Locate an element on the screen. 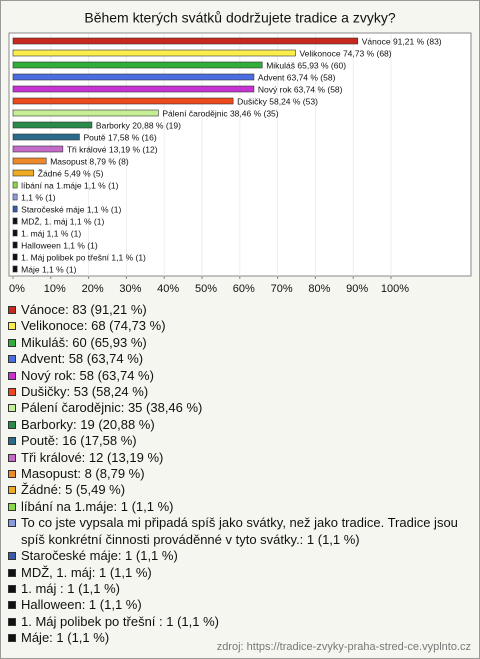  legend-item: Vánoce: 83 (91,21 %) is located at coordinates (241, 310).